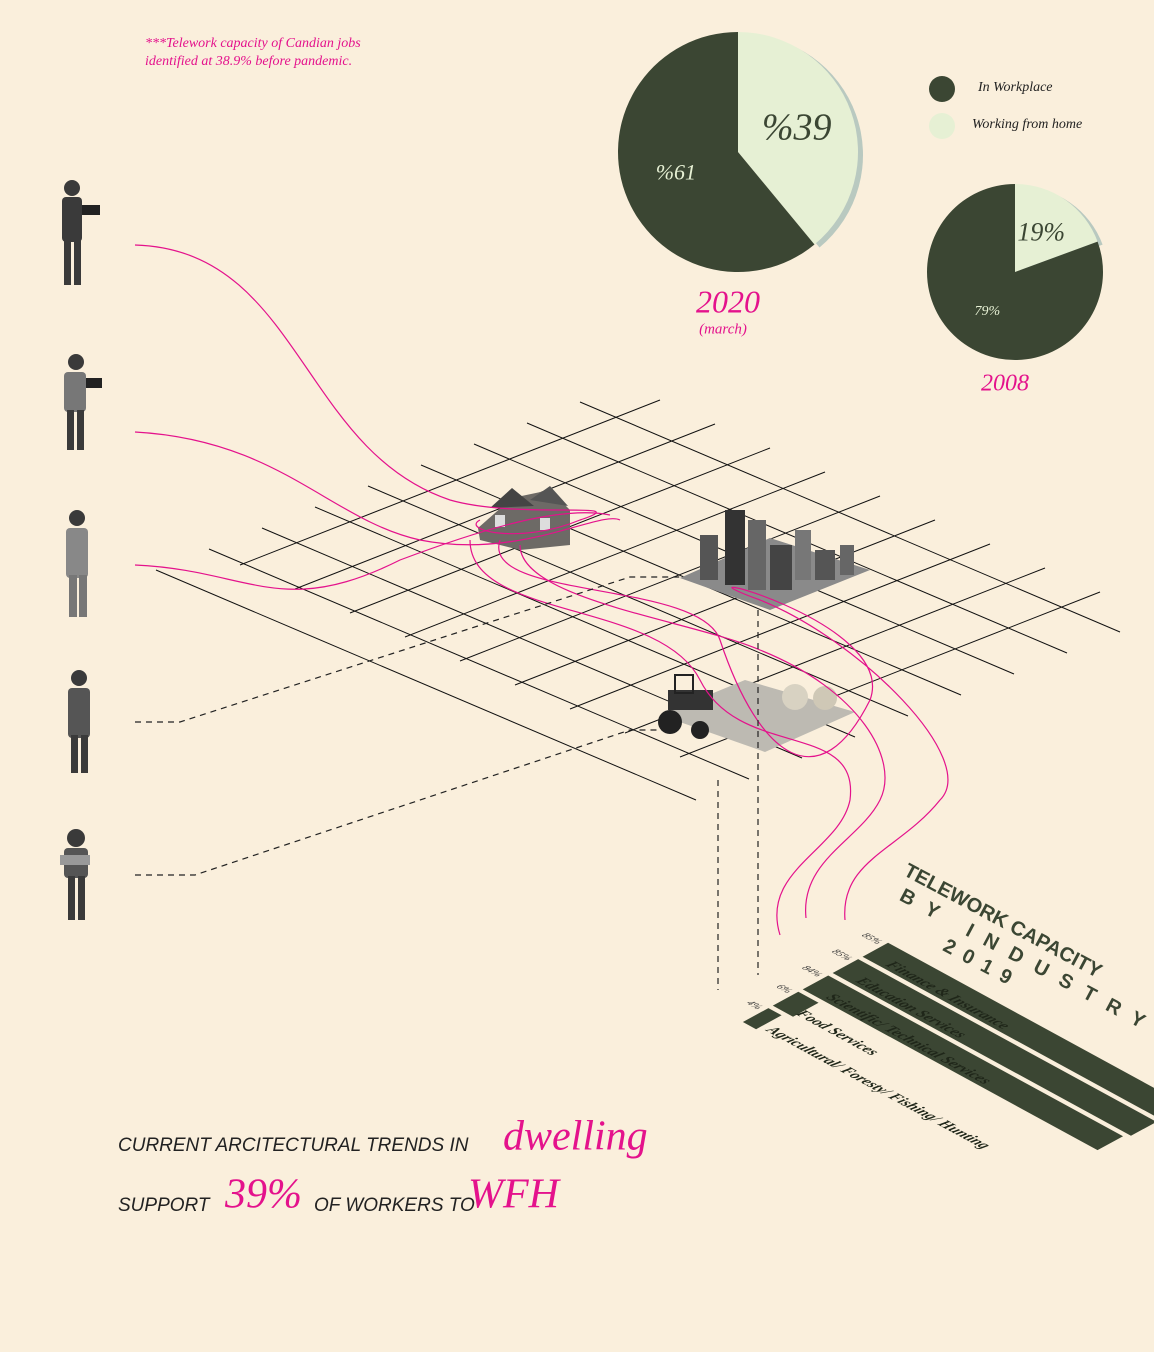 Image resolution: width=1154 pixels, height=1352 pixels. I want to click on bar-value-label: 4%, so click(753, 1005).